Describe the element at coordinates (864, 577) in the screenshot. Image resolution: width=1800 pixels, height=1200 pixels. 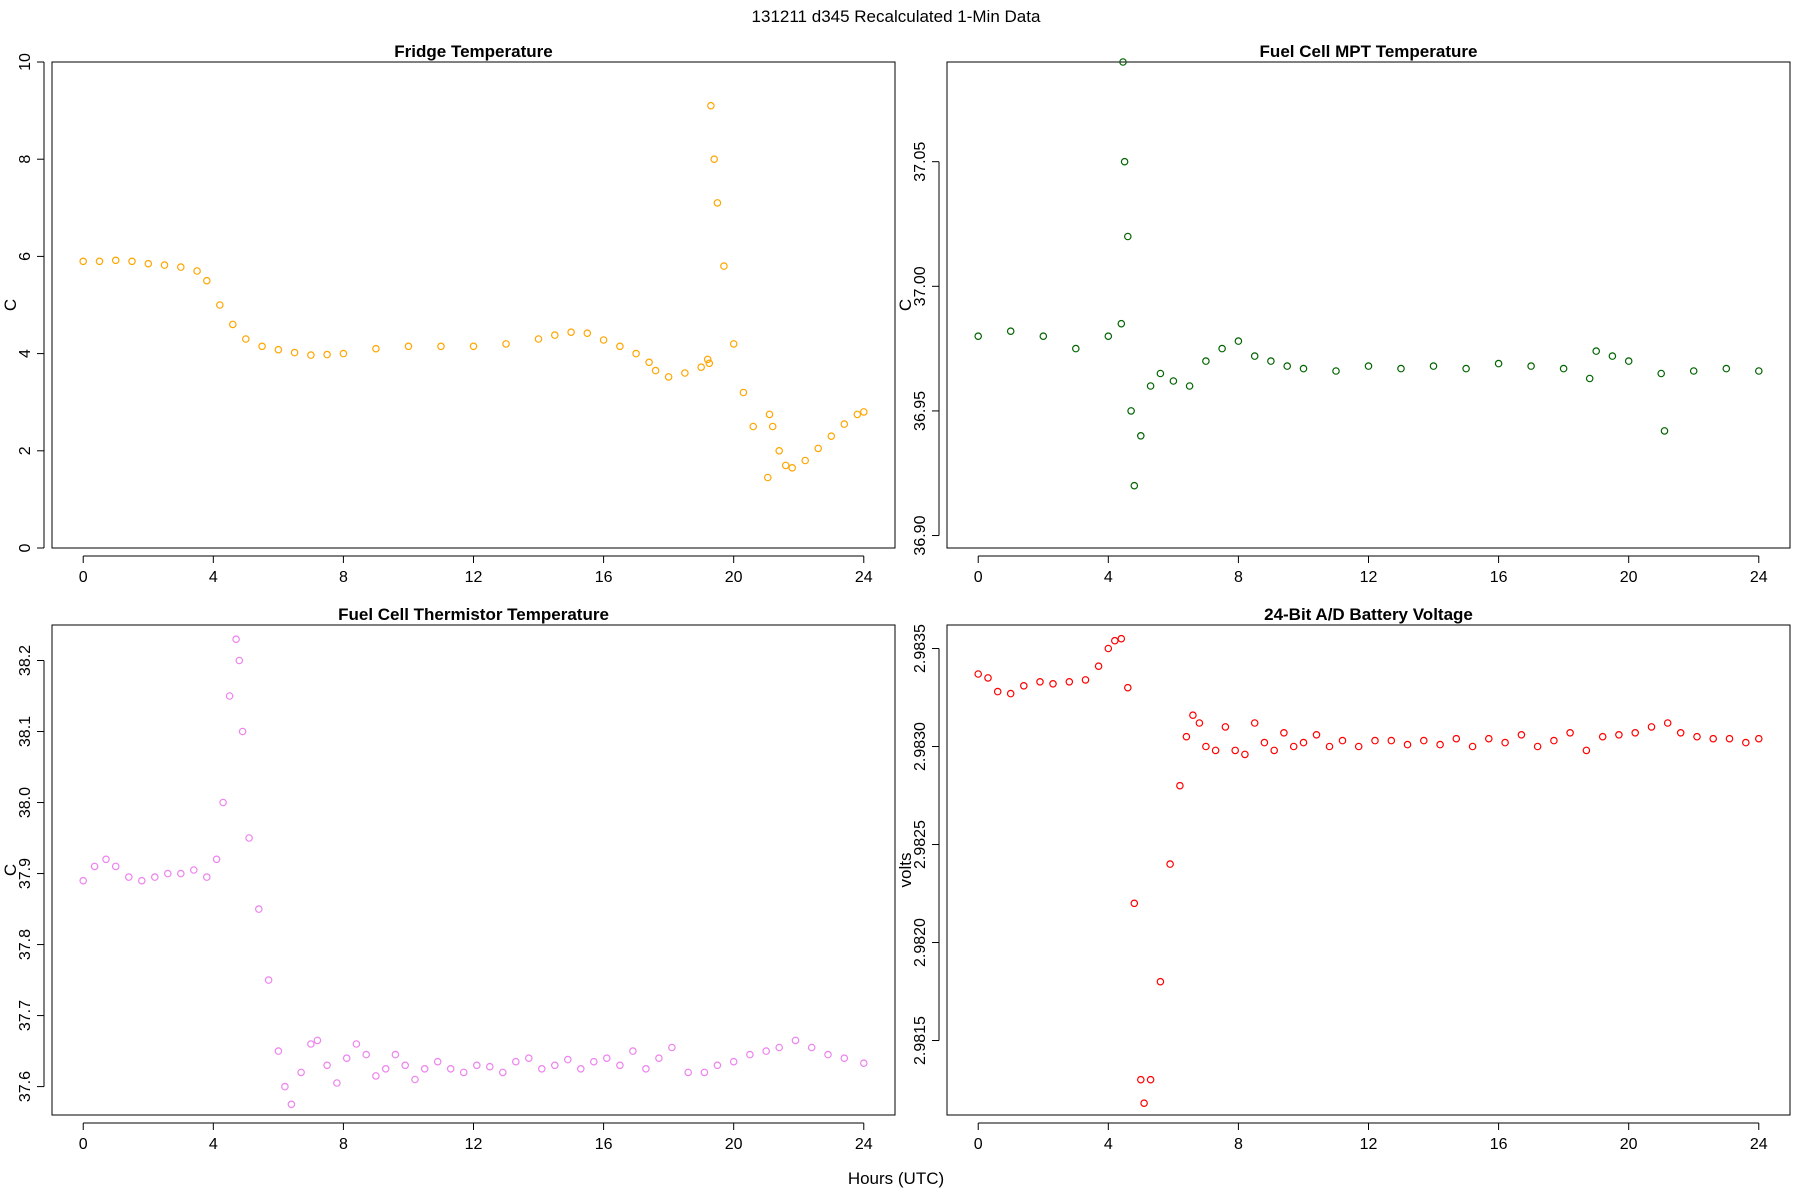
I see `x-tick-label: 24` at that location.